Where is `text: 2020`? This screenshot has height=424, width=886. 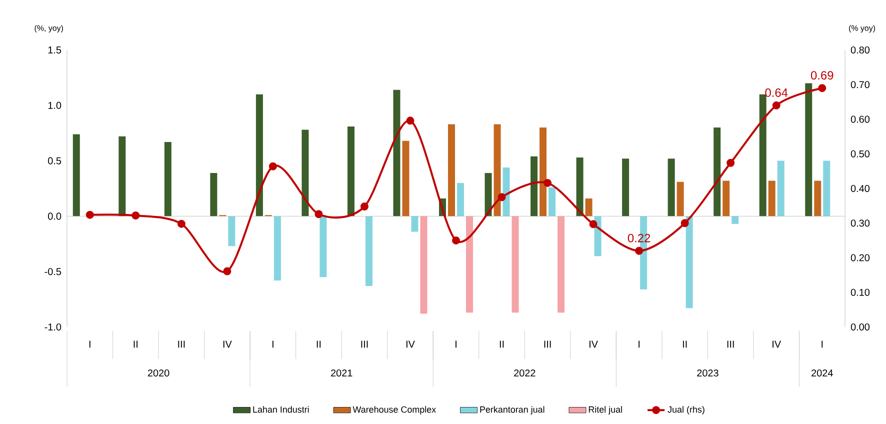 text: 2020 is located at coordinates (159, 373).